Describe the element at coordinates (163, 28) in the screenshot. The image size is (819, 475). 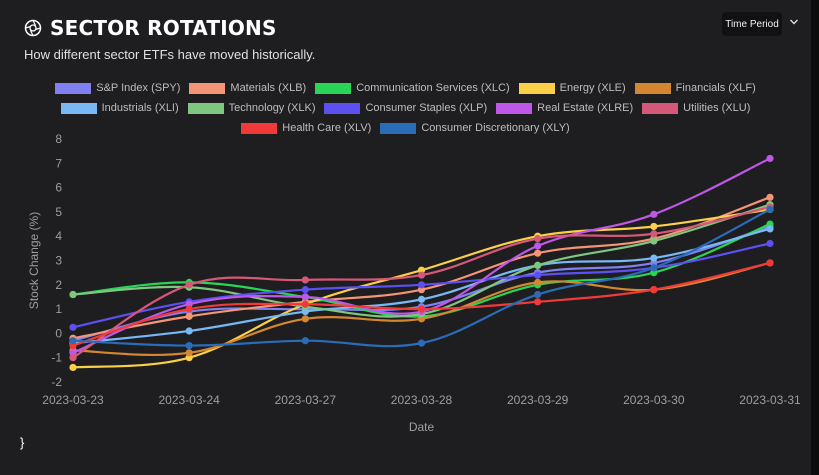
I see `page-title: SECTOR ROTATIONS` at that location.